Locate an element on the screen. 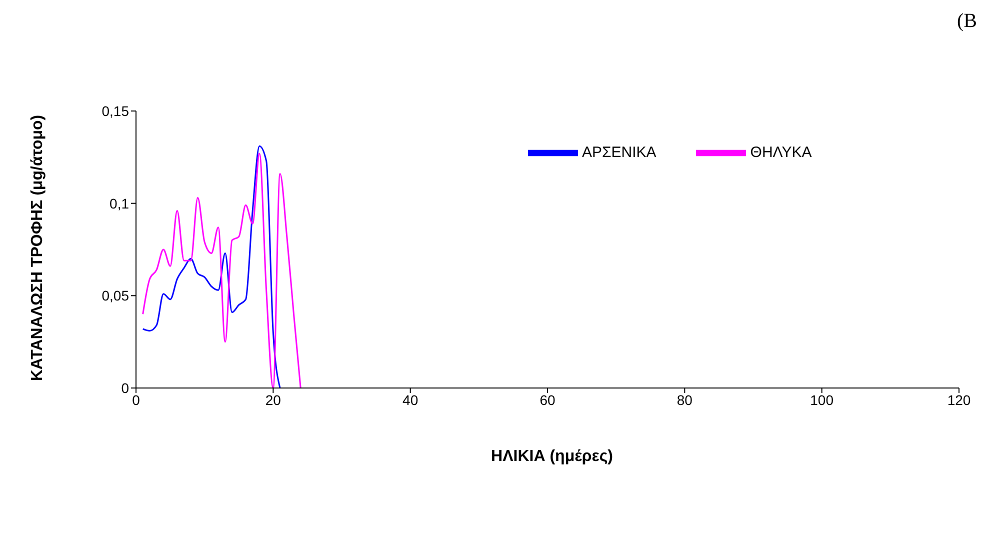  x-tick-label: 100 is located at coordinates (822, 400).